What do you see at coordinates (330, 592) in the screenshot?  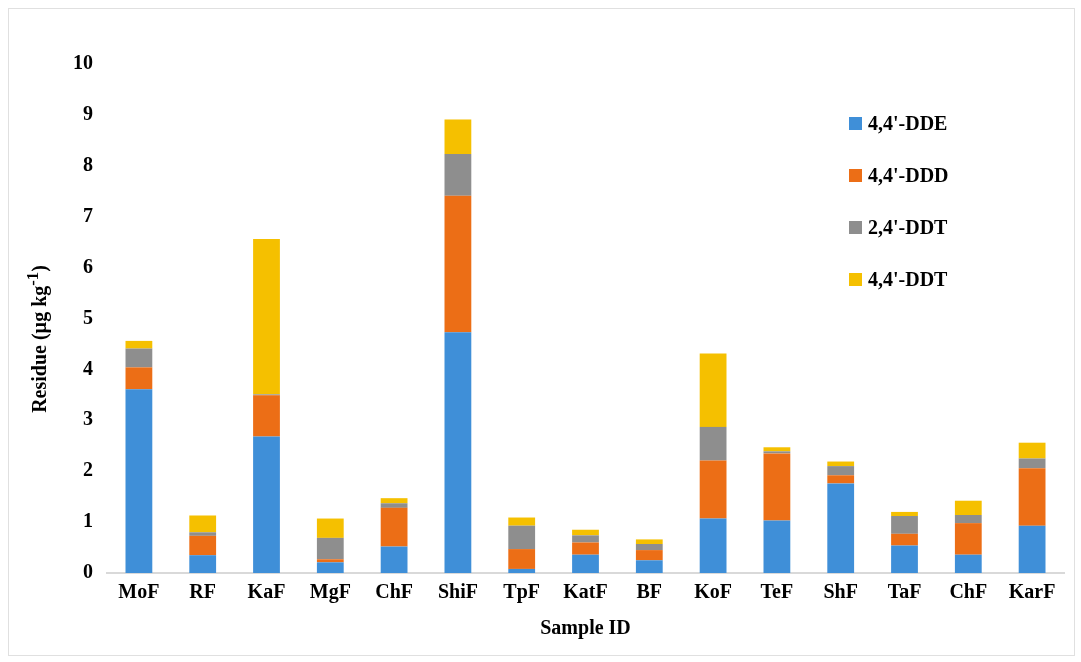 I see `x-tick-label: MgF` at bounding box center [330, 592].